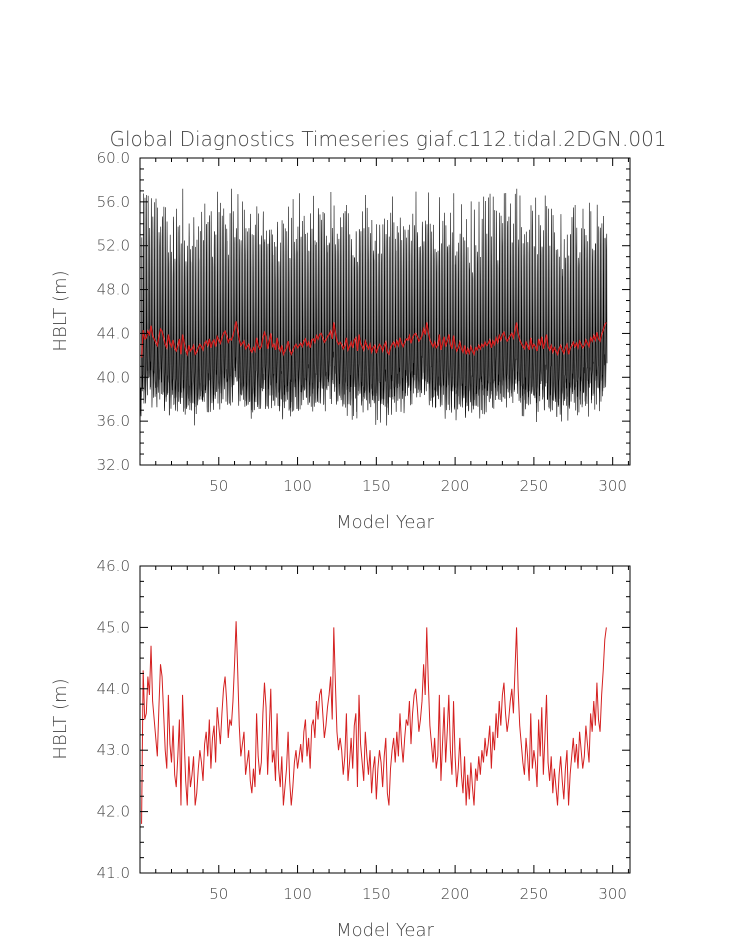 This screenshot has height=945, width=733. Describe the element at coordinates (418, 486) in the screenshot. I see `top-x-tick-labels: 50 100 150 200 250 300` at that location.